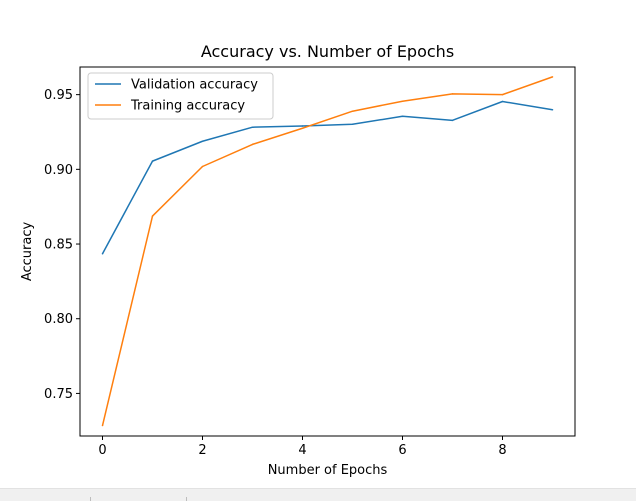 Image resolution: width=636 pixels, height=501 pixels. What do you see at coordinates (45, 498) in the screenshot?
I see `back-icon` at bounding box center [45, 498].